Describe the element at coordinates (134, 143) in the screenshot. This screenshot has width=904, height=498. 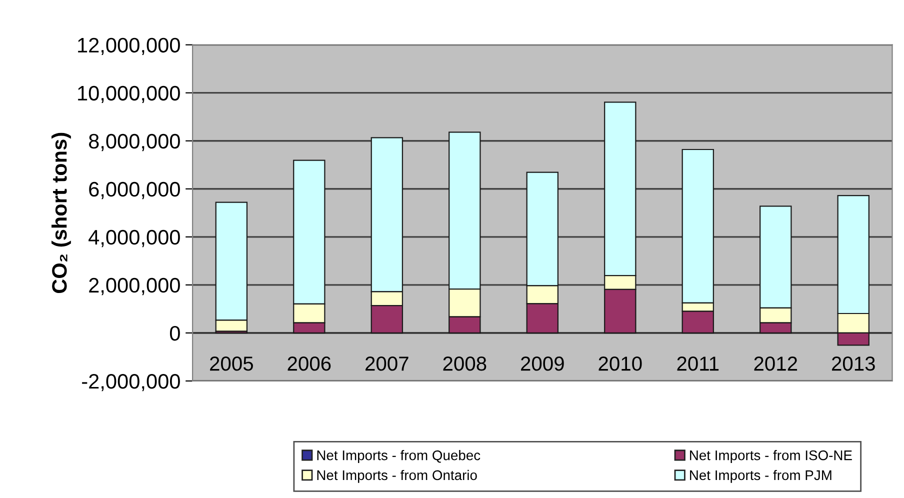
I see `y-tick-label: 8,000,000` at that location.